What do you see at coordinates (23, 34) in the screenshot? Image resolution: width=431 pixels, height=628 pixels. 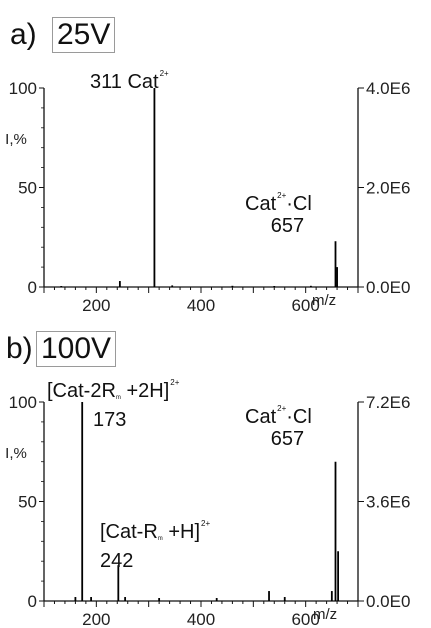 I see `panel-label: a)` at bounding box center [23, 34].